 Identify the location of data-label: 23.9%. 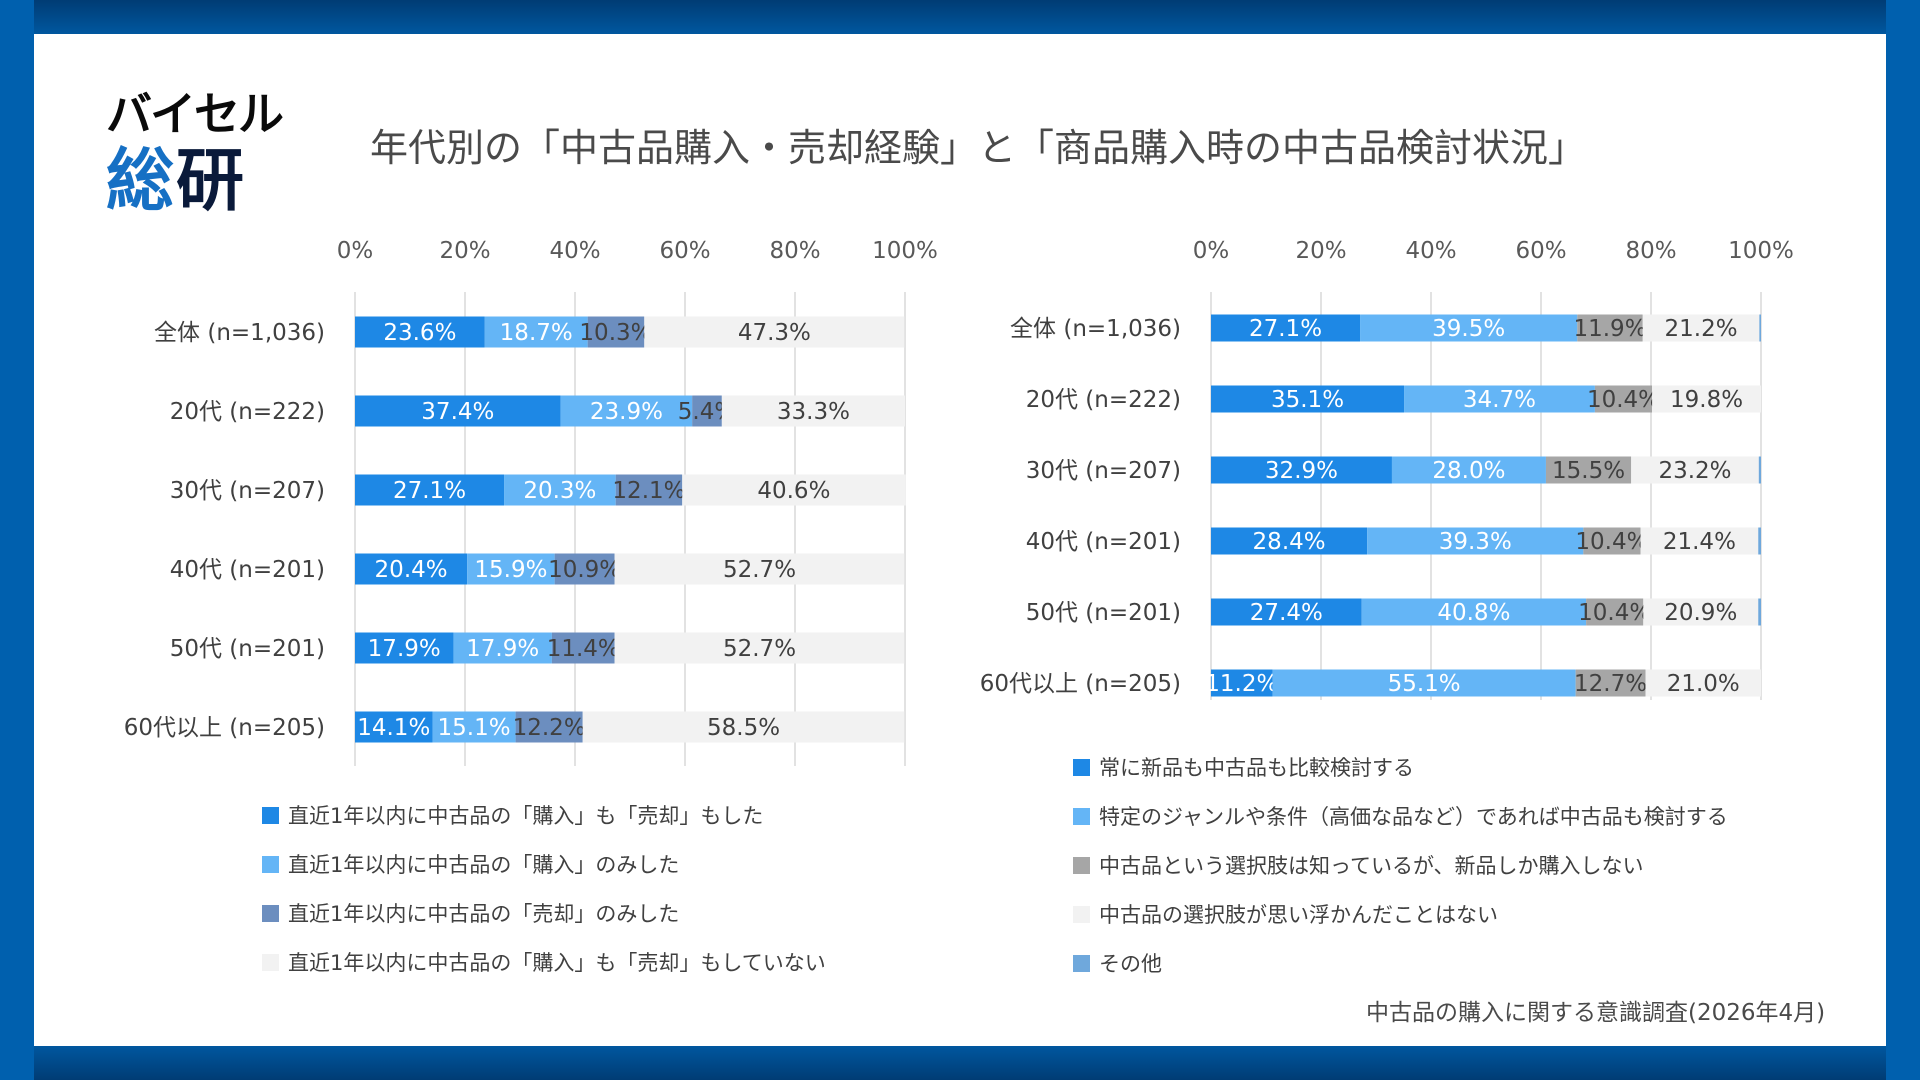
(626, 412).